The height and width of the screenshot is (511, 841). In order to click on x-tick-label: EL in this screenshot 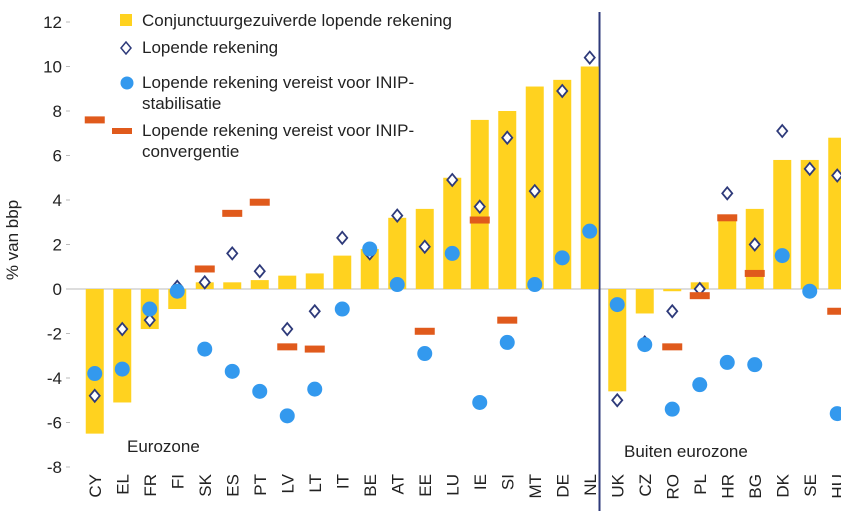, I will do `click(122, 484)`.